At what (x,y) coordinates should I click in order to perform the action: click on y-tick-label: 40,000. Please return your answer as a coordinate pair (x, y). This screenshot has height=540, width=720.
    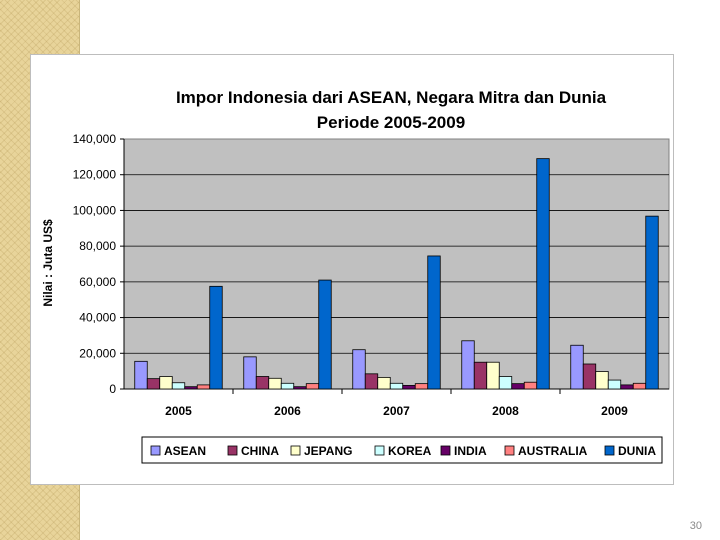
    Looking at the image, I should click on (97, 318).